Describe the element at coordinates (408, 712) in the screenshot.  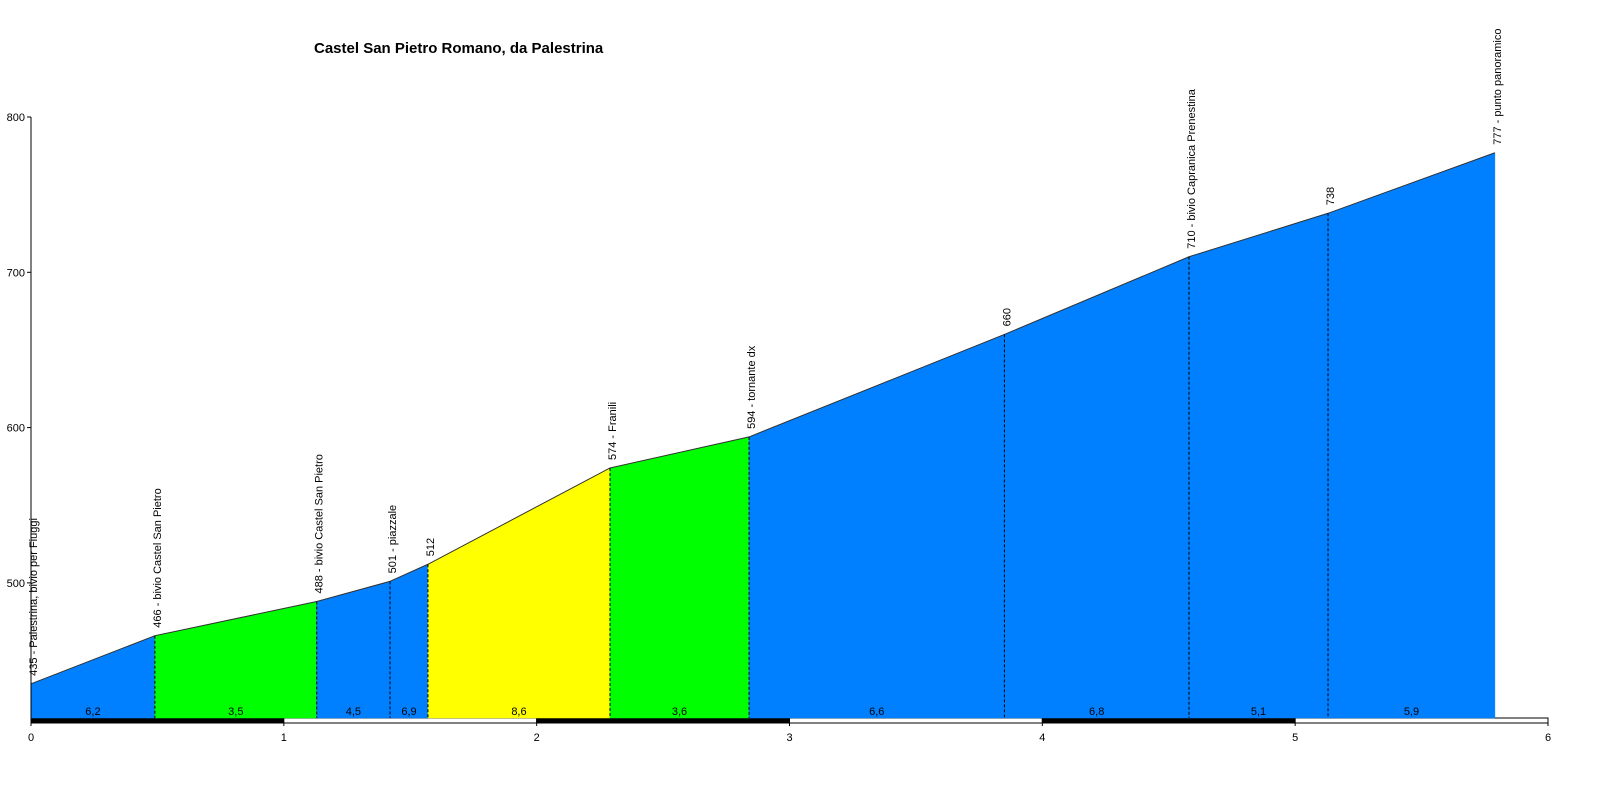
I see `gradient-label: 6,9` at that location.